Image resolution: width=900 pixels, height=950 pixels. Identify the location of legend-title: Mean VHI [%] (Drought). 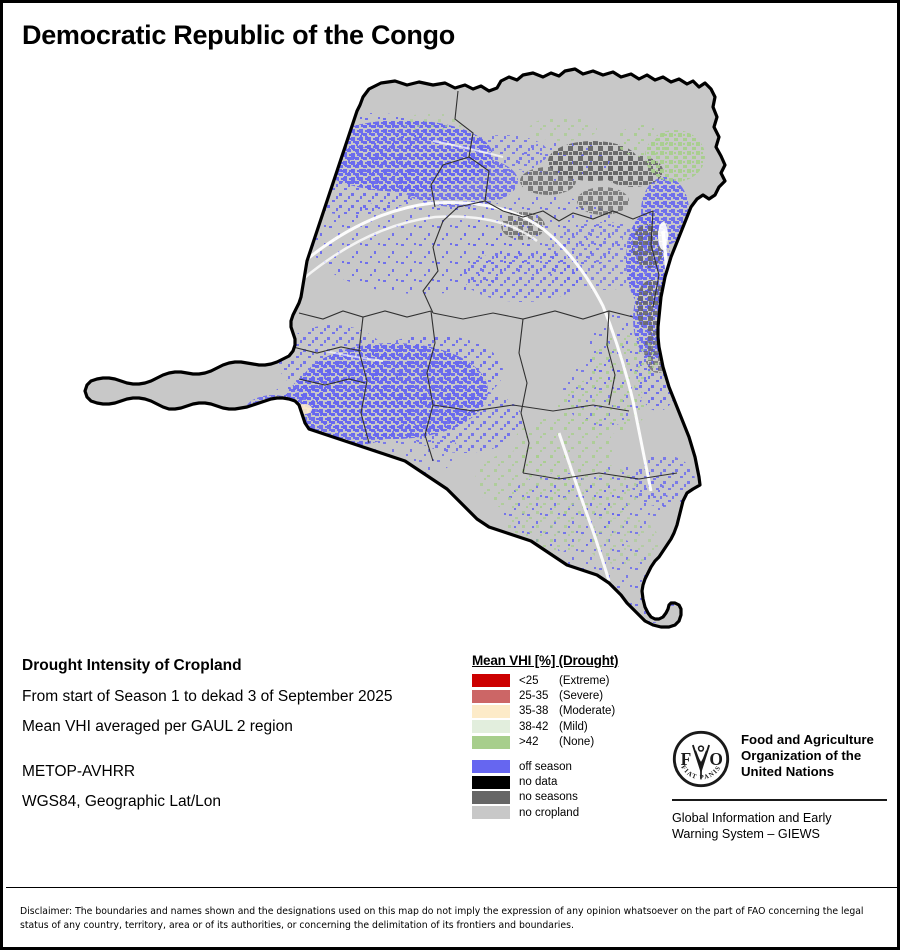
(545, 660).